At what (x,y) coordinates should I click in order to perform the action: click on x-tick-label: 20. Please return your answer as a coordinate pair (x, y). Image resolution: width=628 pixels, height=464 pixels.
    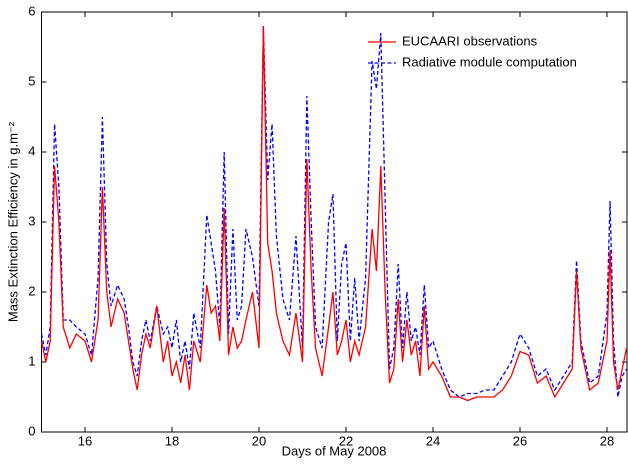
    Looking at the image, I should click on (259, 440).